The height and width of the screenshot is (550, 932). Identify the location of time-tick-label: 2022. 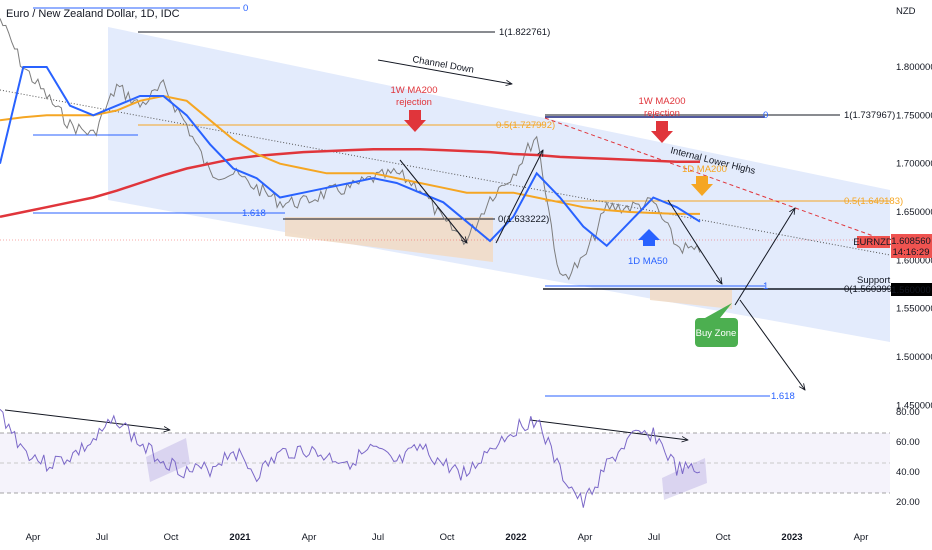
(515, 537).